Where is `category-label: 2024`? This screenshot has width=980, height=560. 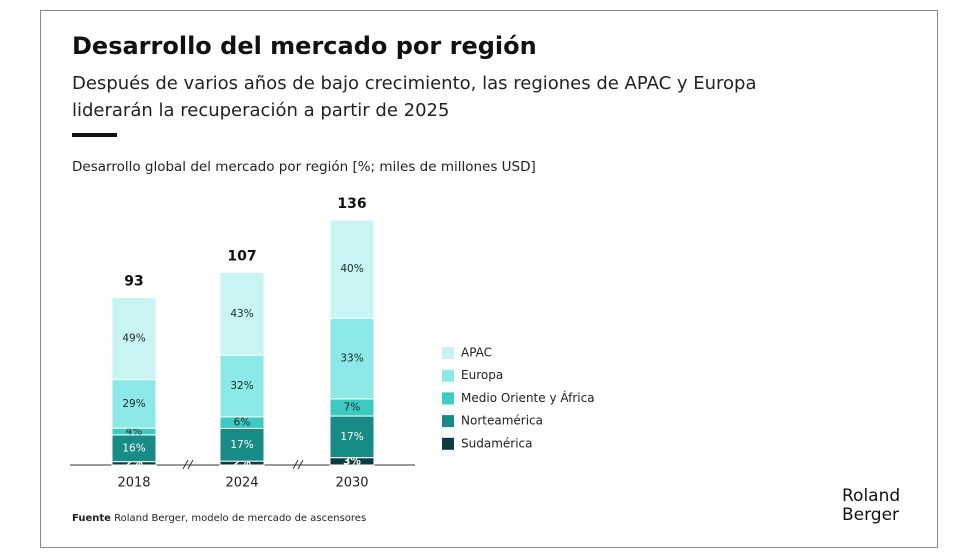 category-label: 2024 is located at coordinates (241, 483).